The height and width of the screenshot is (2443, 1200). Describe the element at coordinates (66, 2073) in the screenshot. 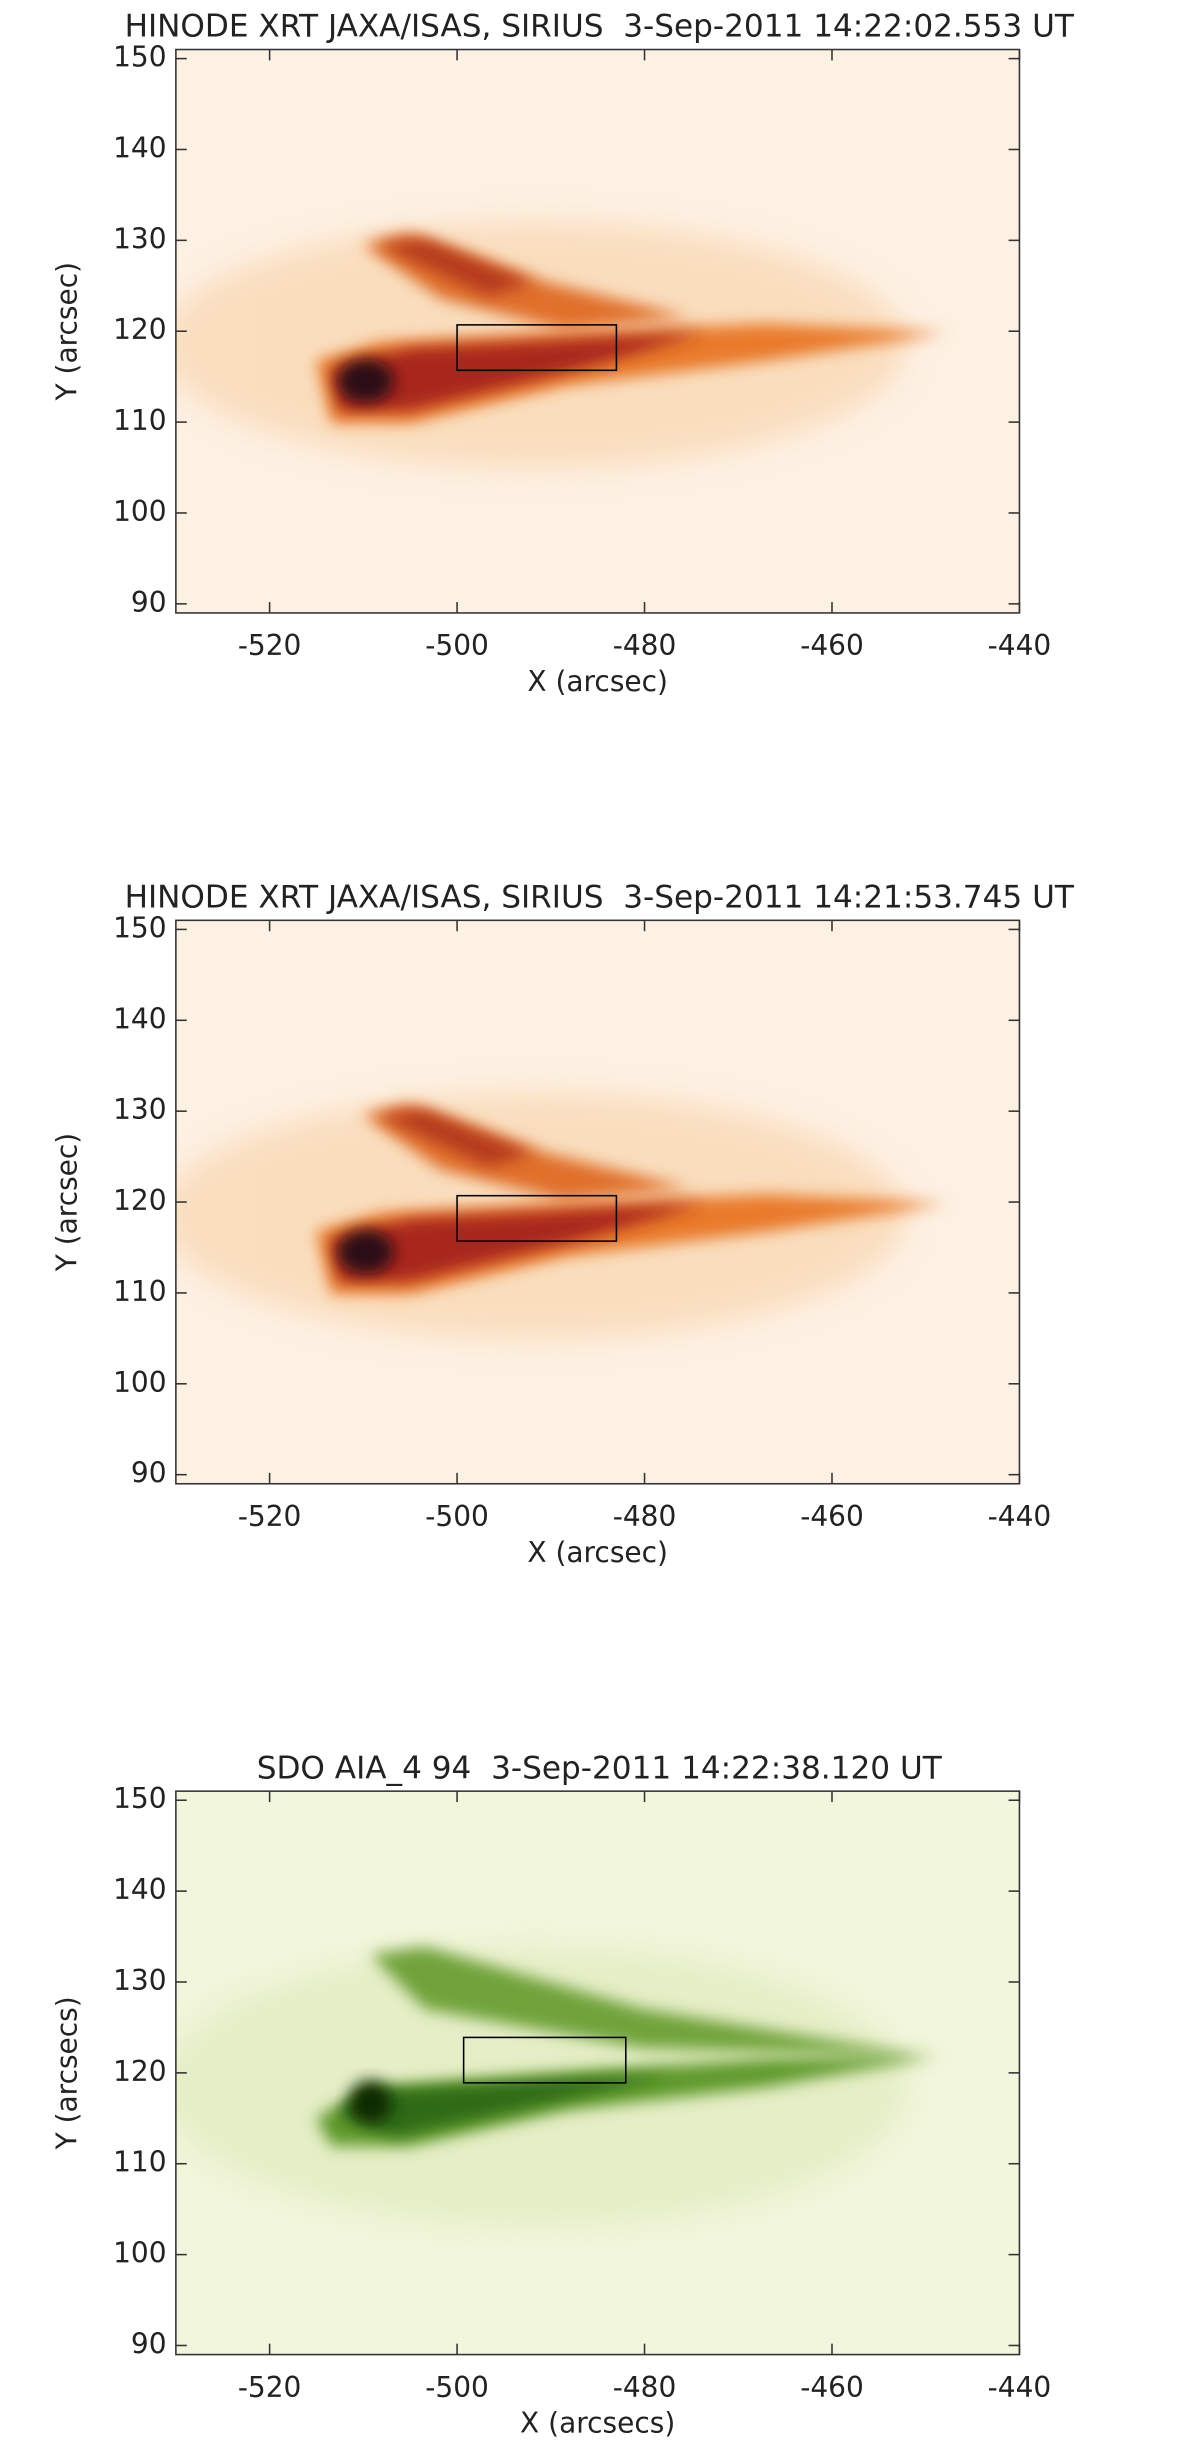

I see `y-axis-label: Y (arcsecs)` at that location.